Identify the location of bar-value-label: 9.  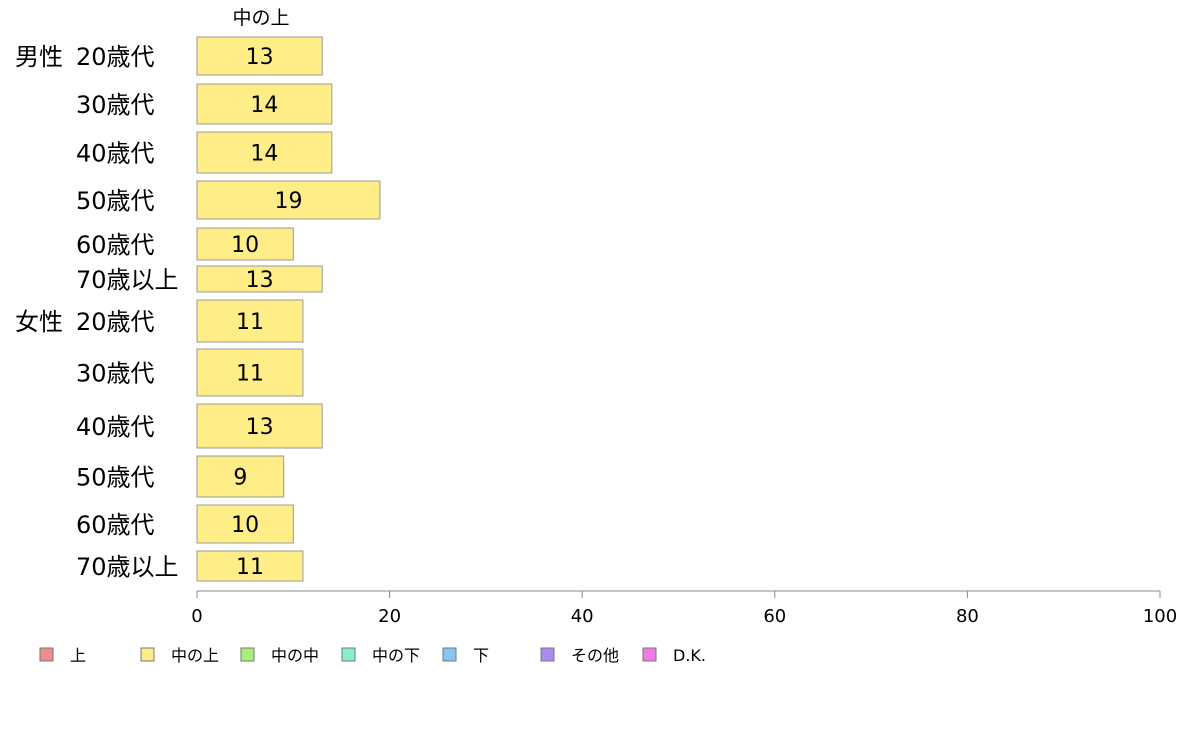
(240, 478).